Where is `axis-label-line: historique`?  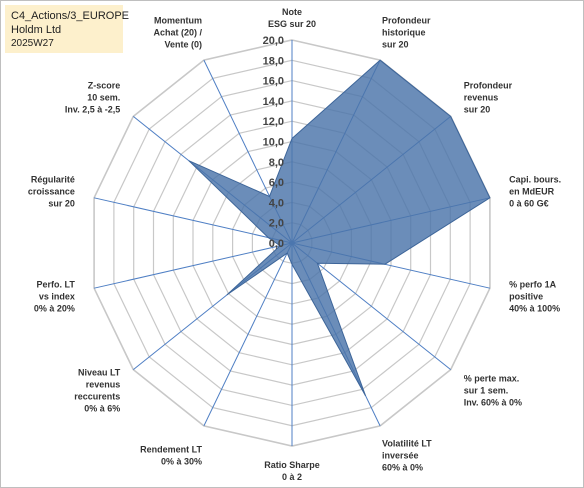
axis-label-line: historique is located at coordinates (404, 32).